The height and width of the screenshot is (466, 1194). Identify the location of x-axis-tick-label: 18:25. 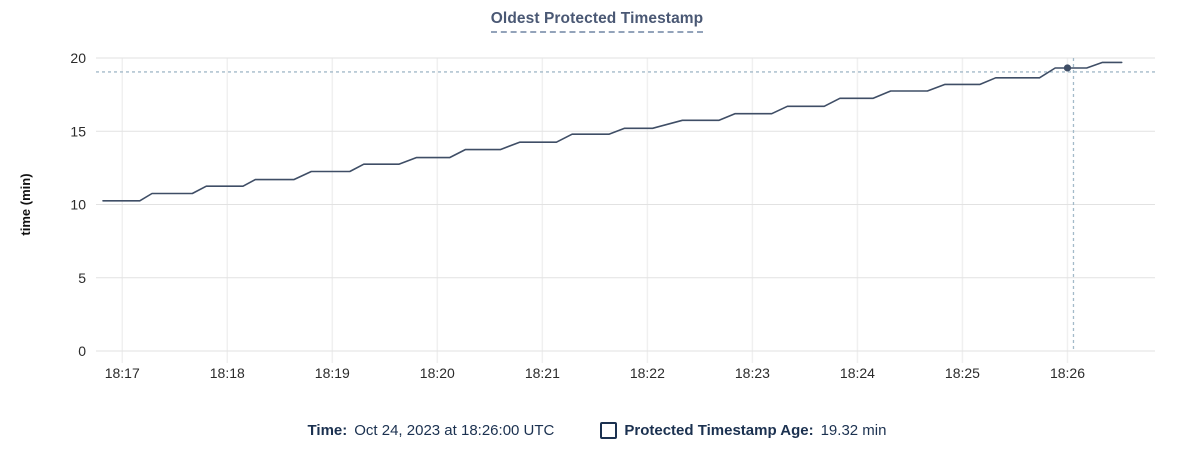
(962, 373).